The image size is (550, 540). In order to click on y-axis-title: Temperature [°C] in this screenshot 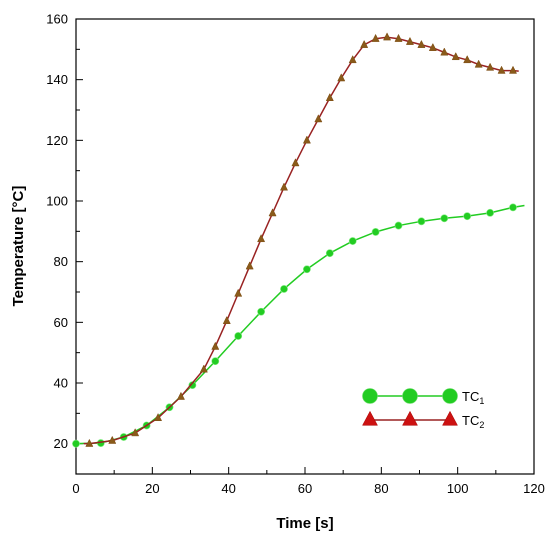, I will do `click(18, 246)`.